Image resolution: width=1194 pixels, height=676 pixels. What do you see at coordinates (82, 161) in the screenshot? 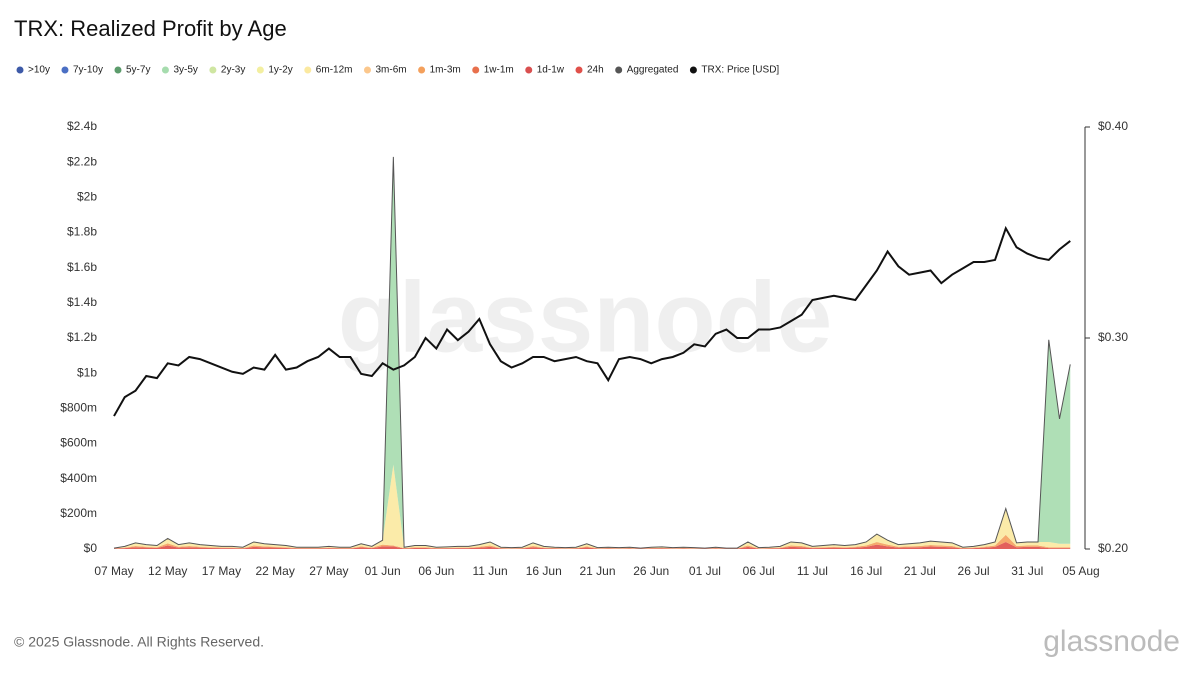
I see `y-tick-label: $2.2b` at bounding box center [82, 161].